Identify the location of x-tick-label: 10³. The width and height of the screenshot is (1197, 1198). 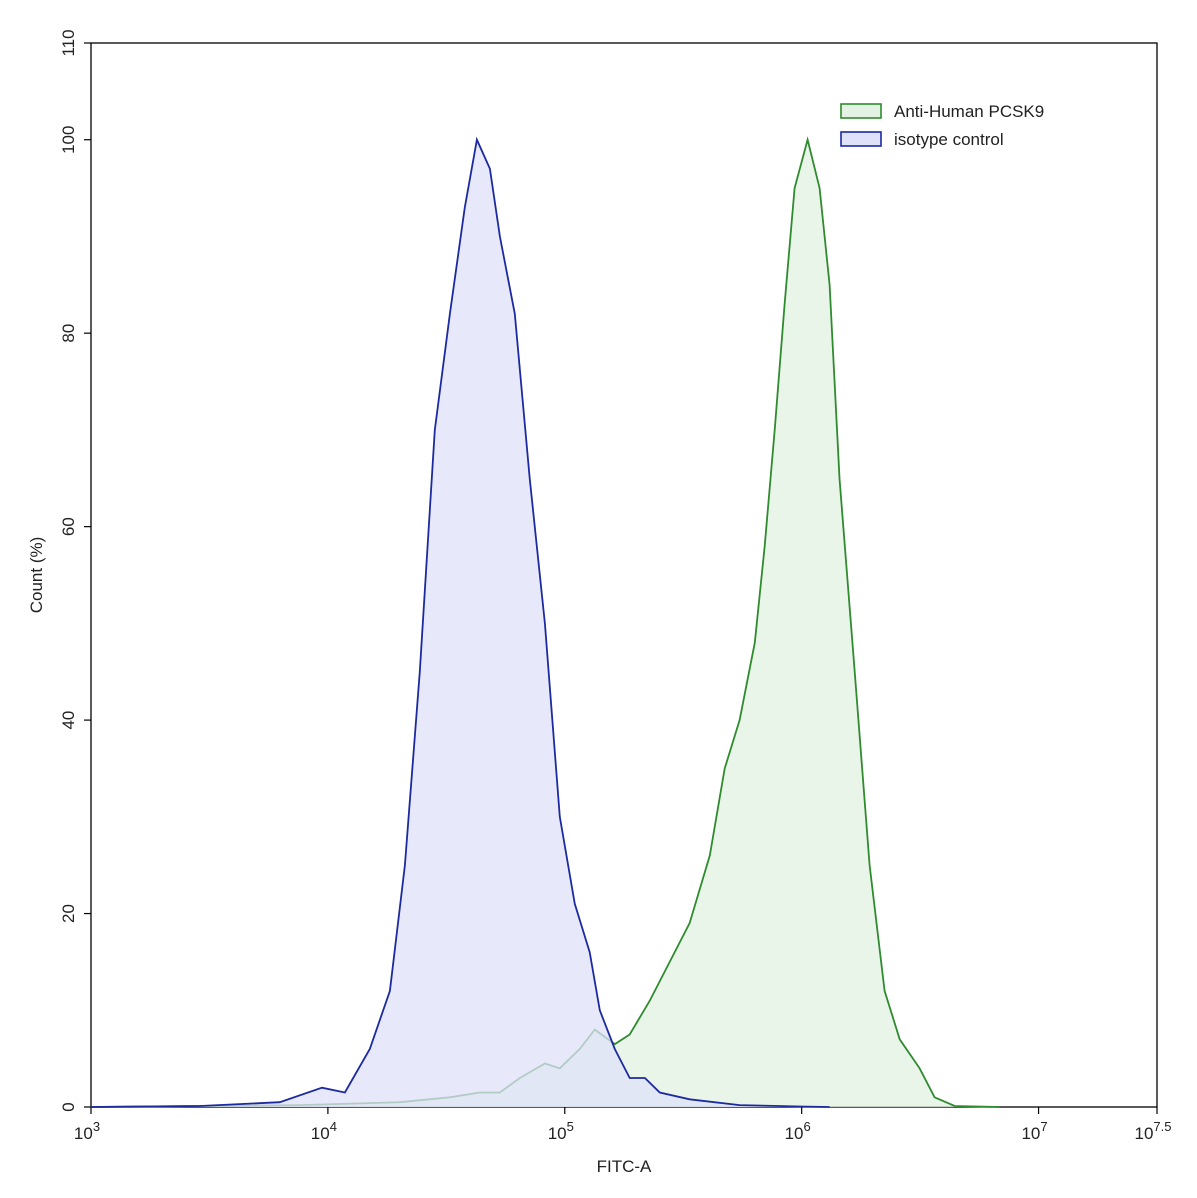
(87, 1131).